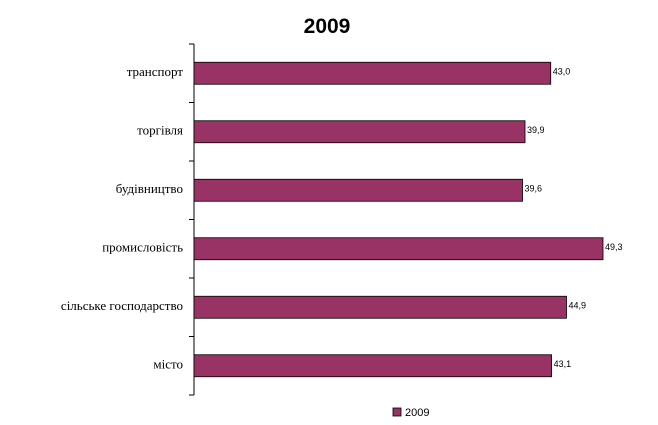 This screenshot has height=425, width=658. I want to click on legend-label: 2009, so click(417, 413).